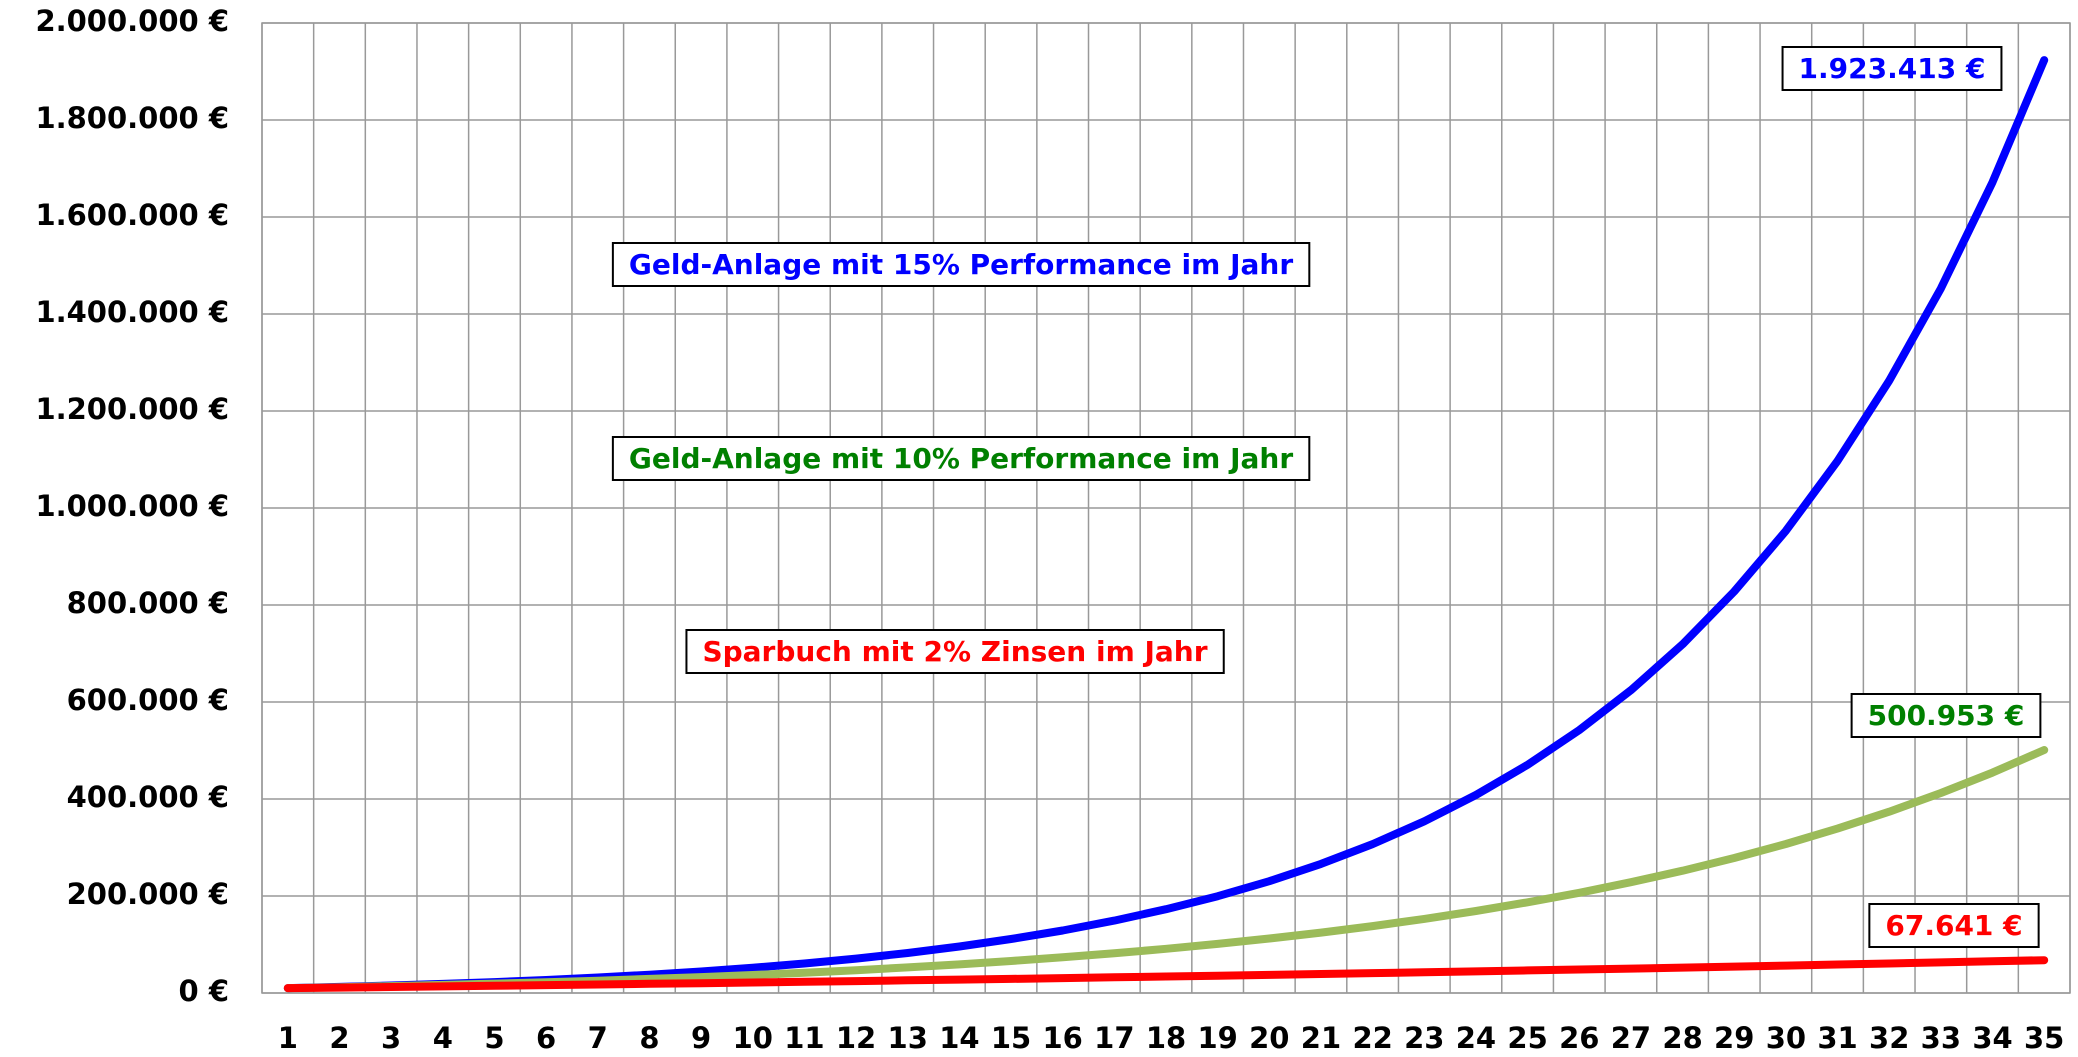 The image size is (2078, 1057). Describe the element at coordinates (288, 1038) in the screenshot. I see `x-tick-label: 1` at that location.